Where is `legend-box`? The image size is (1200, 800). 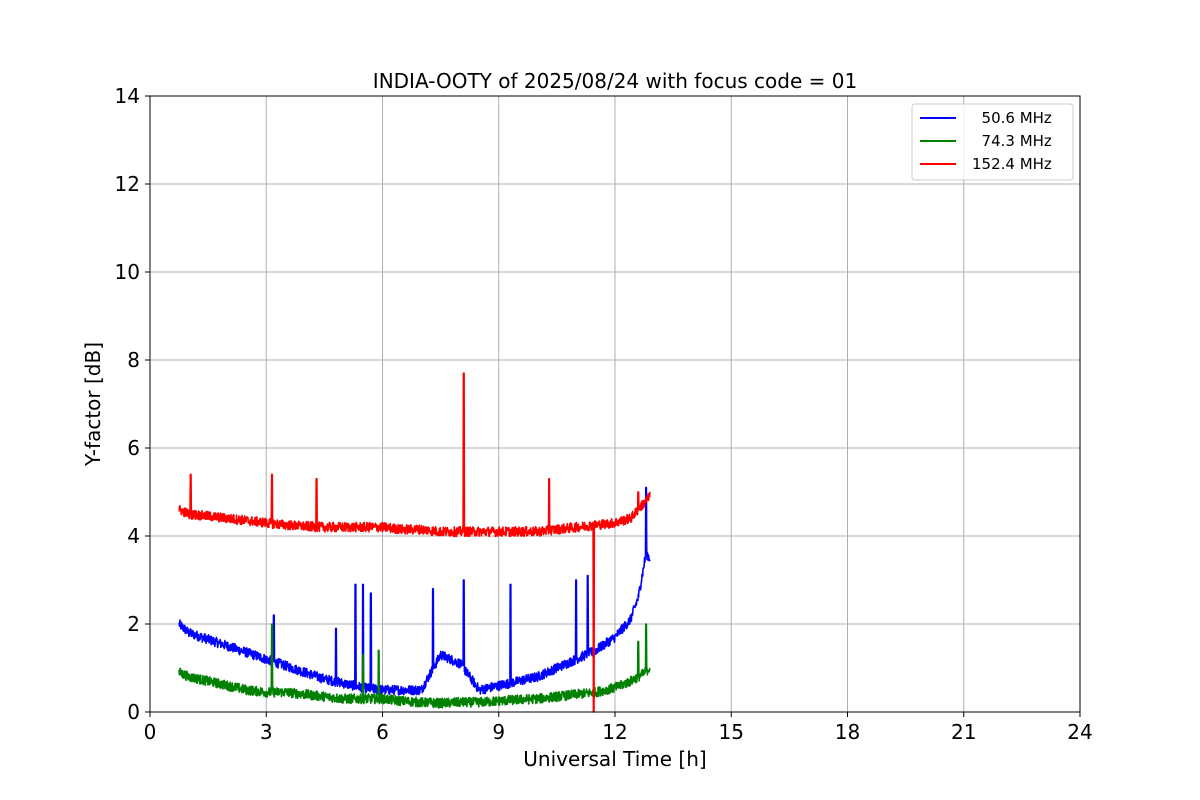
legend-box is located at coordinates (992, 142).